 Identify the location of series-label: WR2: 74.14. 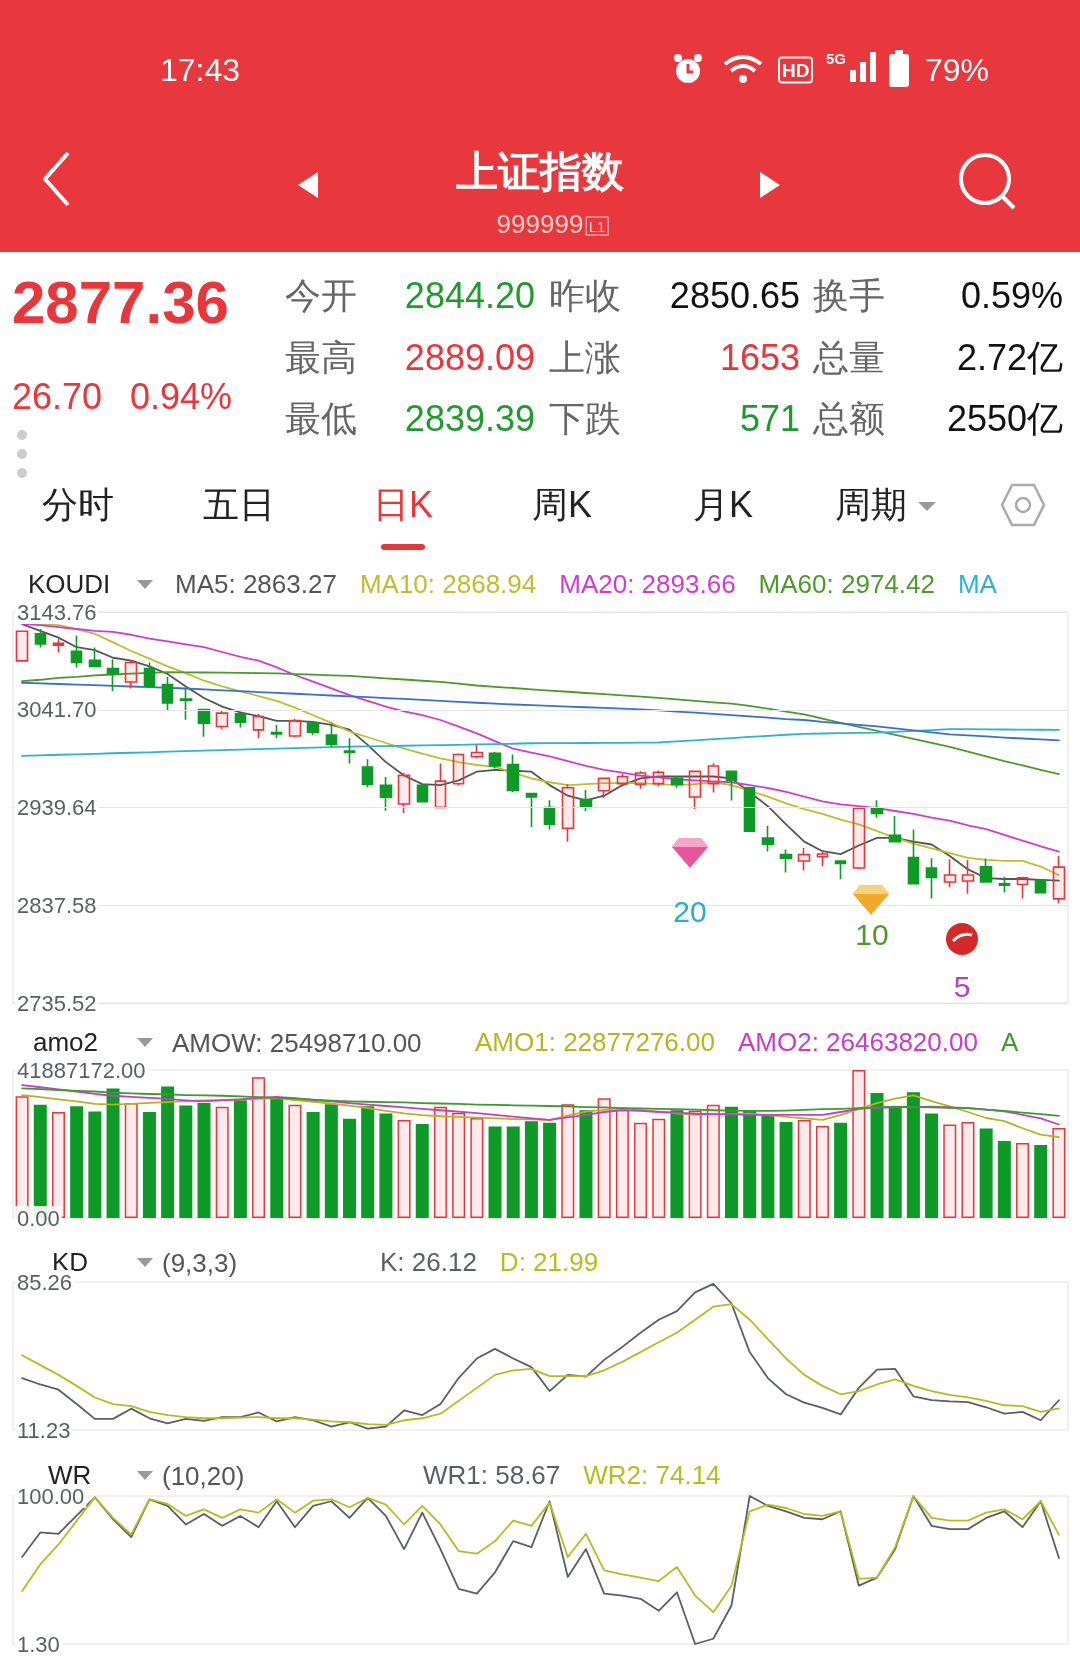
(652, 1475).